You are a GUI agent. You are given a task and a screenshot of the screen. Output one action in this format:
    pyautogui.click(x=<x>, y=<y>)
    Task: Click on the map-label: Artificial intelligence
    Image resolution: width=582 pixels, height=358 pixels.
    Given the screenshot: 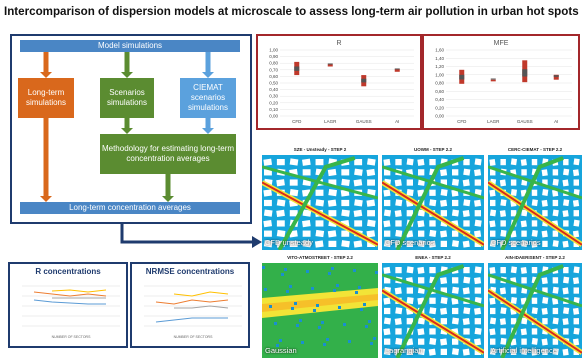 What is the action you would take?
    pyautogui.click(x=524, y=350)
    